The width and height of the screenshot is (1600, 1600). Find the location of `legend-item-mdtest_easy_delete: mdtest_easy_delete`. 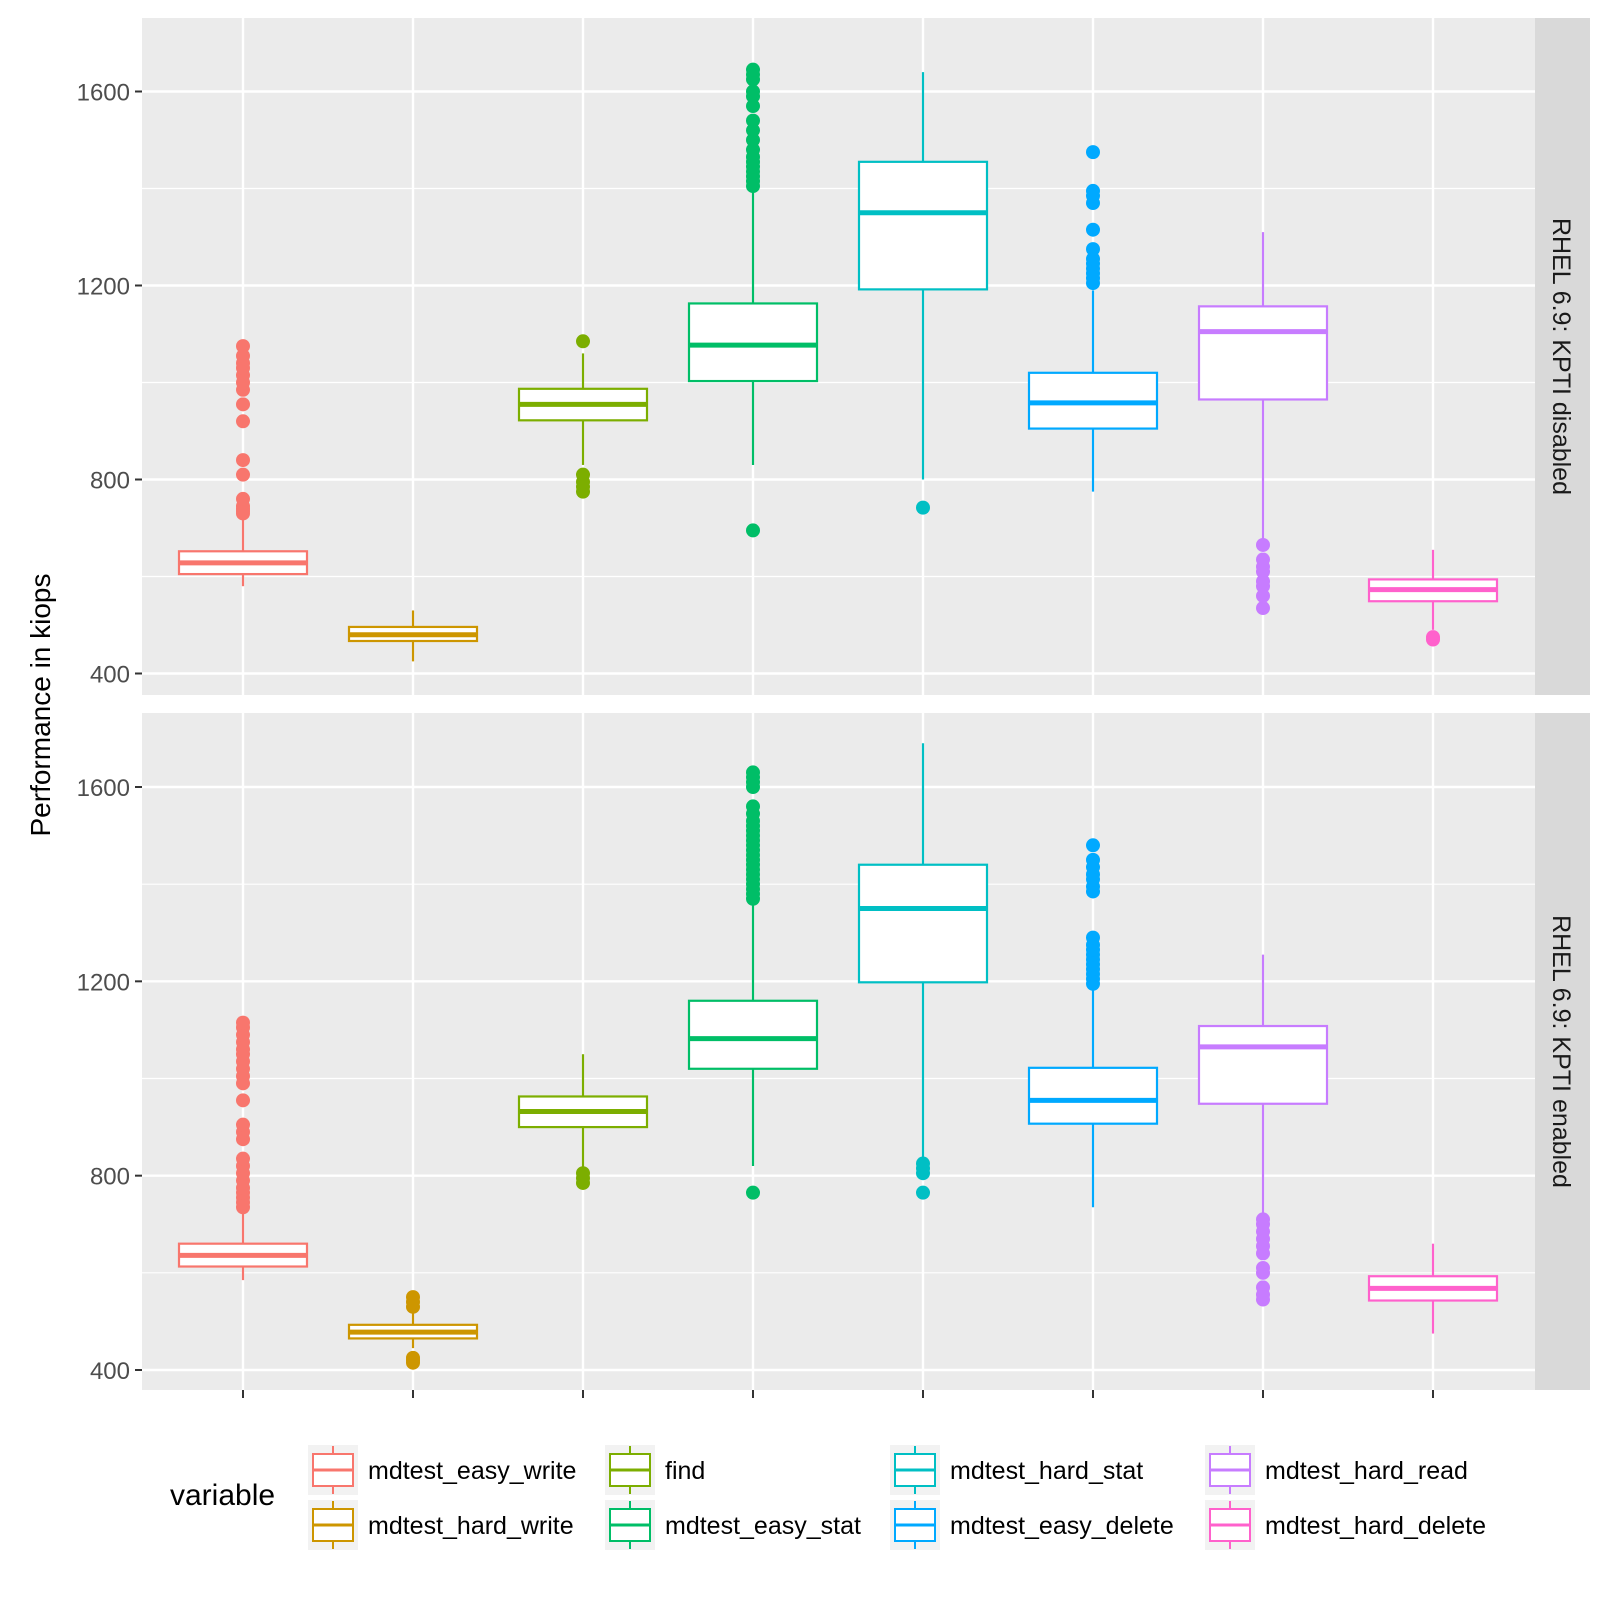

legend-item-mdtest_easy_delete: mdtest_easy_delete is located at coordinates (1032, 1525).